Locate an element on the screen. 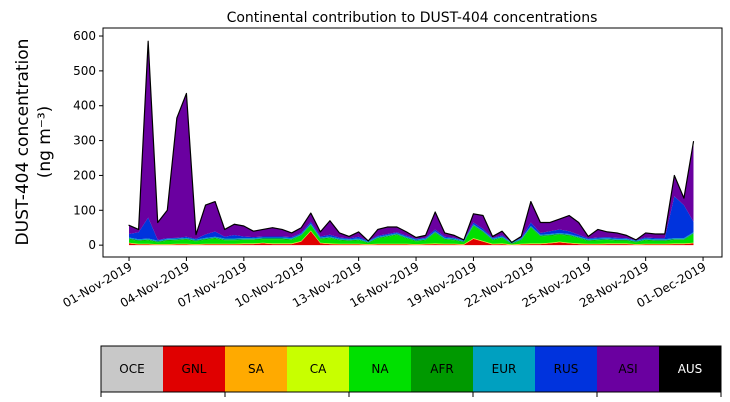  legend-frame is located at coordinates (411, 369).